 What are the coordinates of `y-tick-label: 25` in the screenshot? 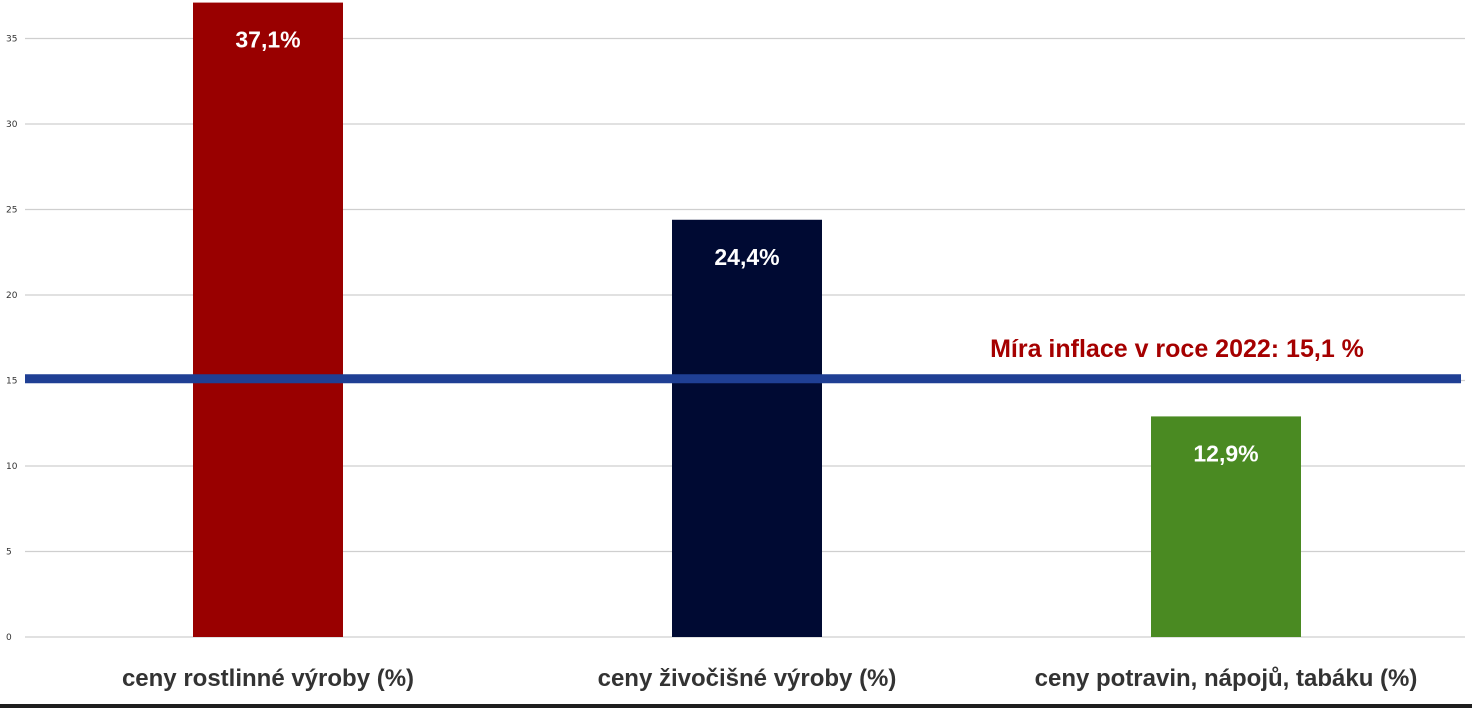 It's located at (11, 211).